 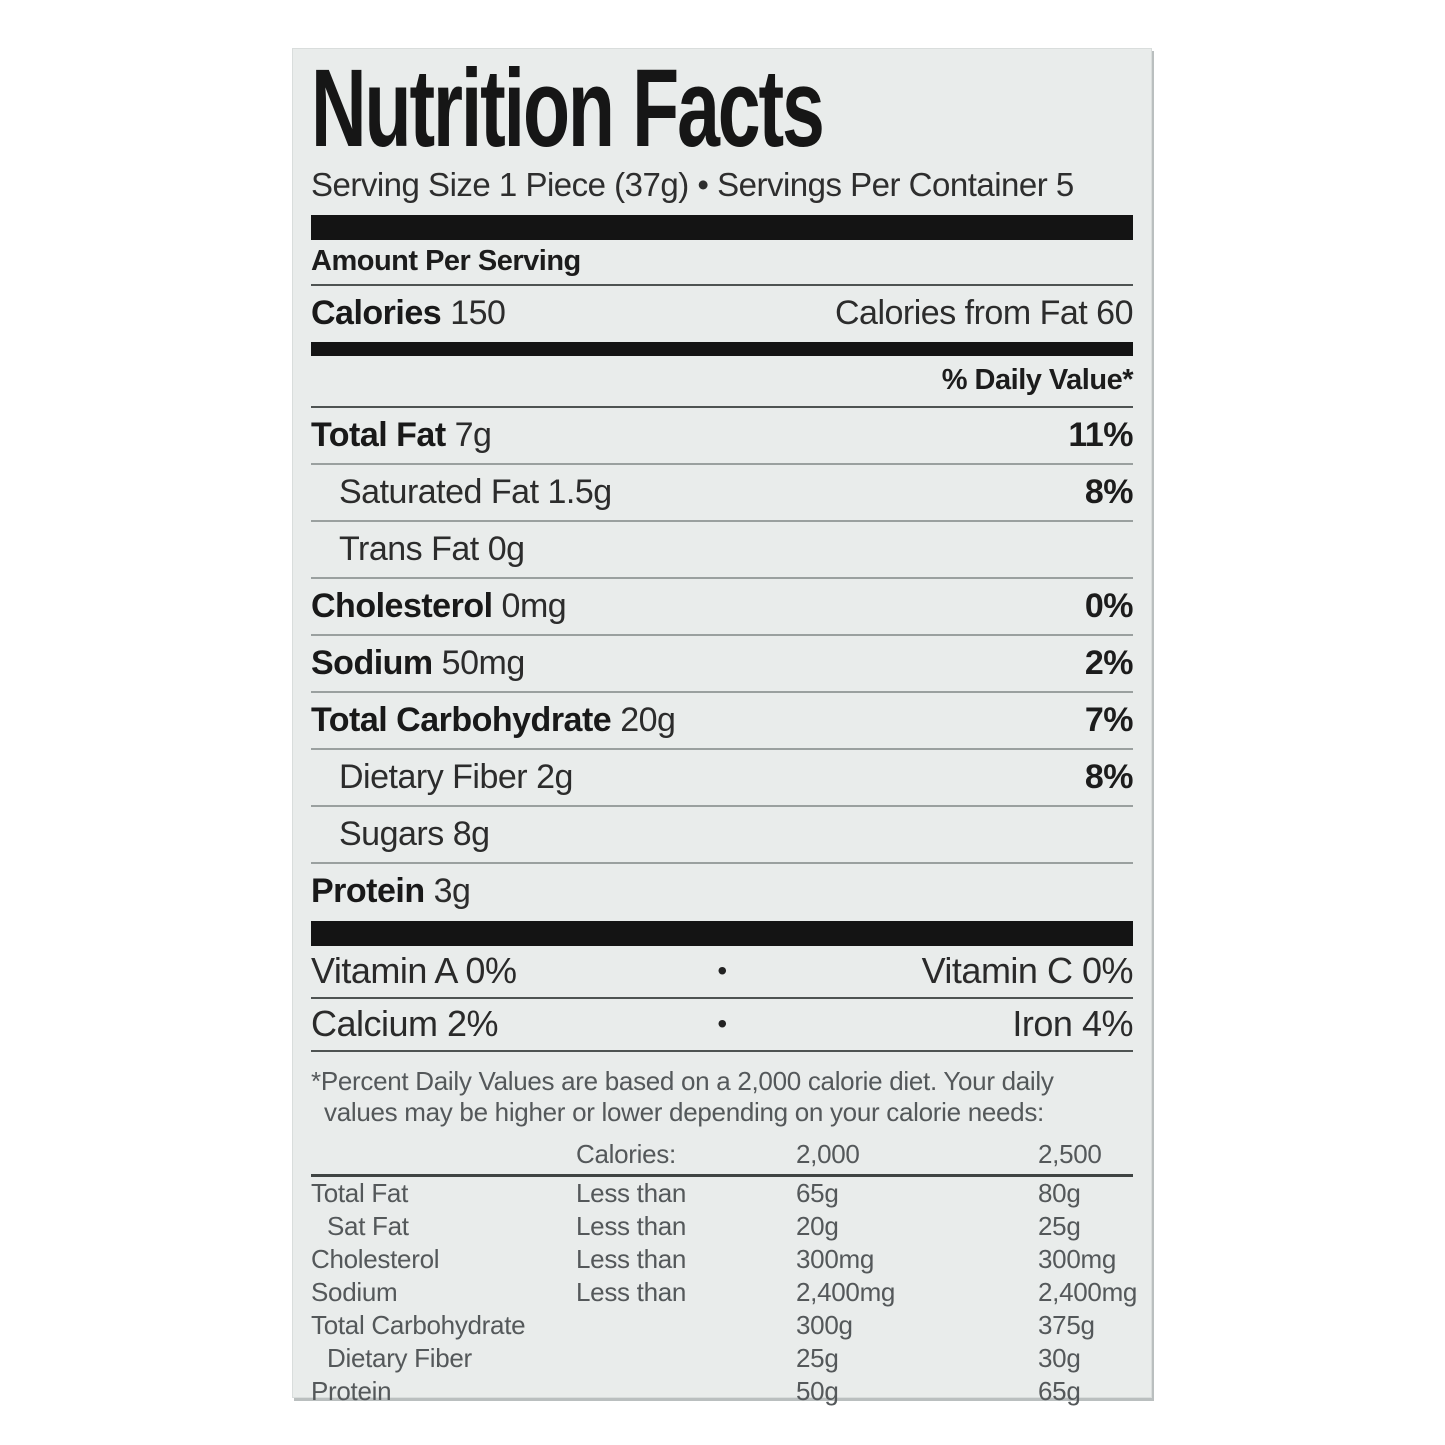 I want to click on ref-v2000: 50g, so click(x=817, y=1390).